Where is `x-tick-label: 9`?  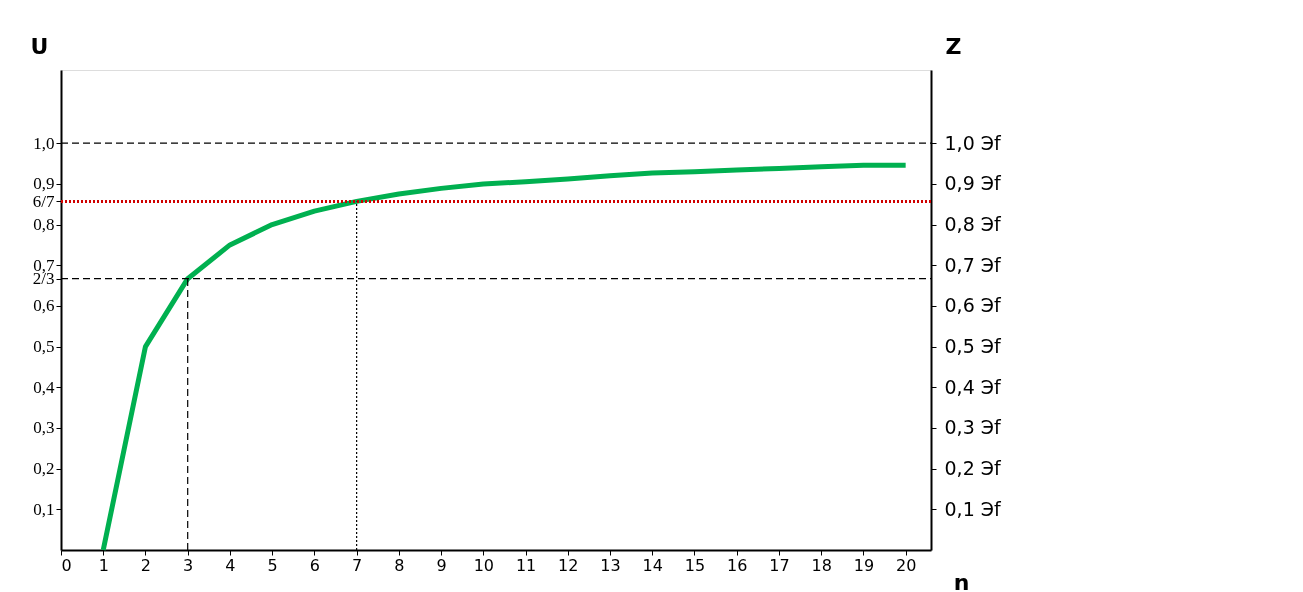 x-tick-label: 9 is located at coordinates (441, 565).